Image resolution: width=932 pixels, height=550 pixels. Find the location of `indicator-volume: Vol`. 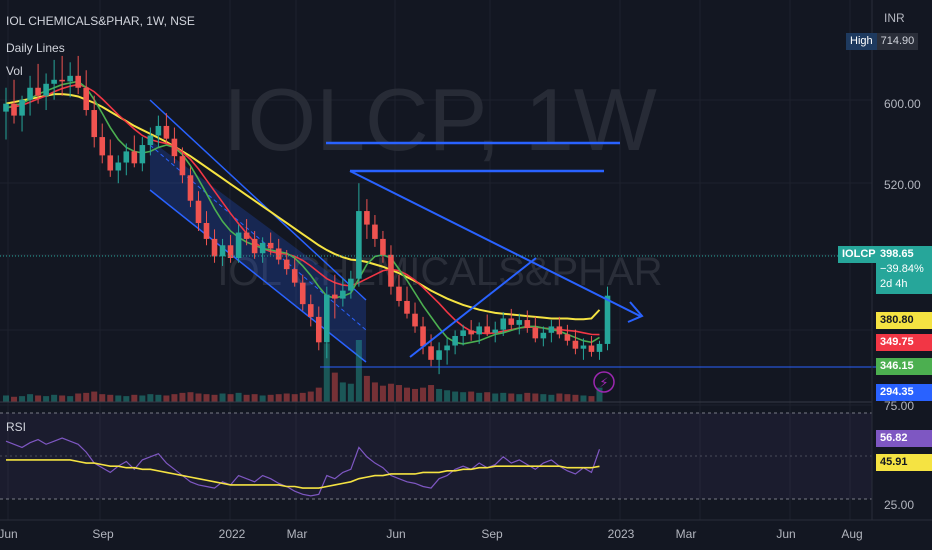

indicator-volume: Vol is located at coordinates (14, 71).